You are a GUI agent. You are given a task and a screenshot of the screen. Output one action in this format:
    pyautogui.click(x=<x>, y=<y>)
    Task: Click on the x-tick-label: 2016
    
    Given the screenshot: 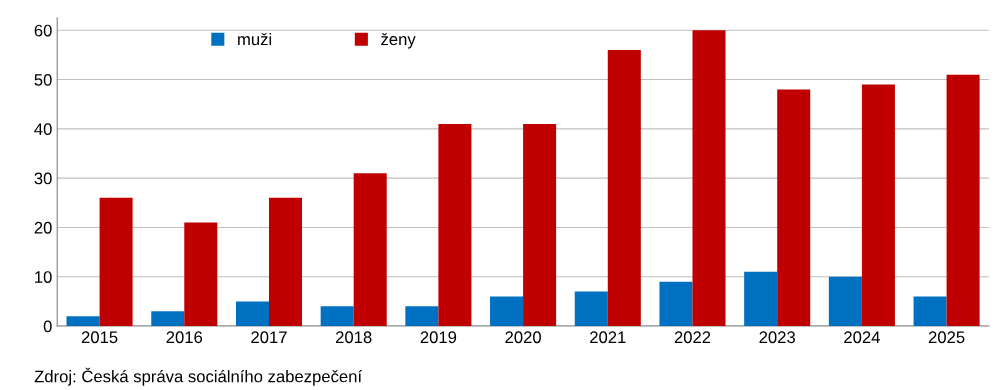 What is the action you would take?
    pyautogui.click(x=184, y=337)
    